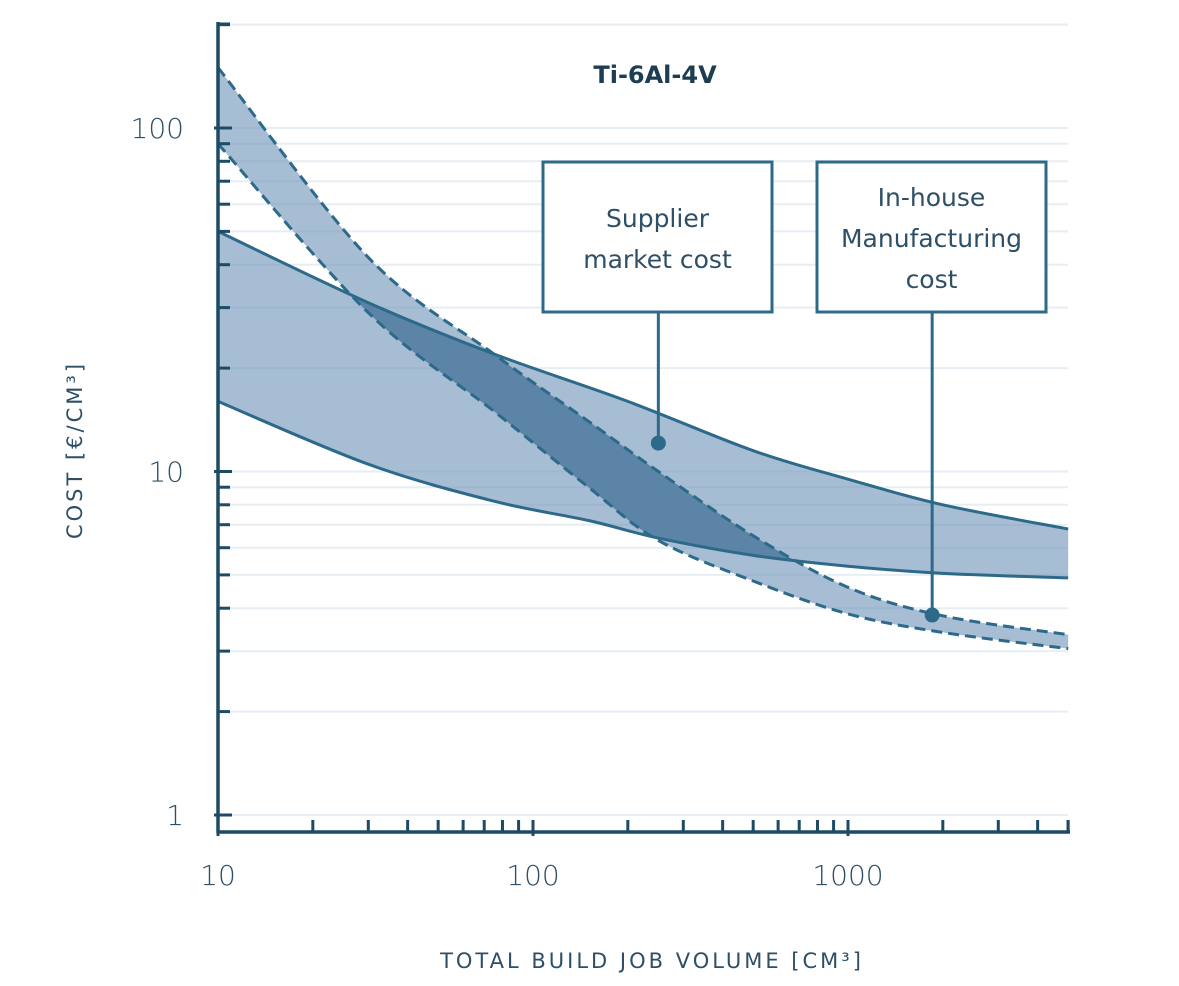  I want to click on callout-label: Manufacturing, so click(931, 238).